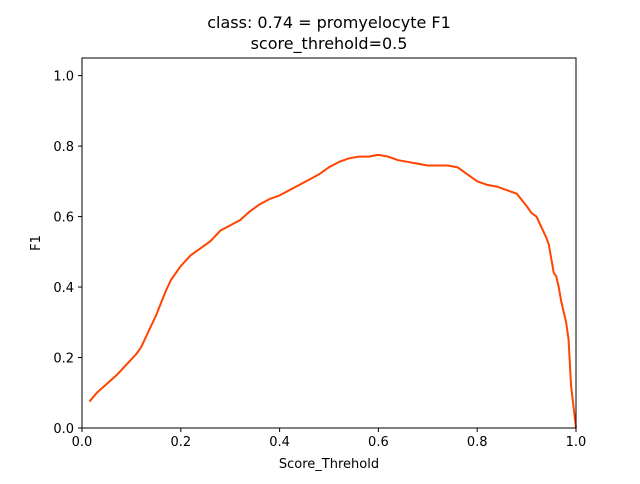  Describe the element at coordinates (180, 442) in the screenshot. I see `x-tick-label: 0.2` at that location.